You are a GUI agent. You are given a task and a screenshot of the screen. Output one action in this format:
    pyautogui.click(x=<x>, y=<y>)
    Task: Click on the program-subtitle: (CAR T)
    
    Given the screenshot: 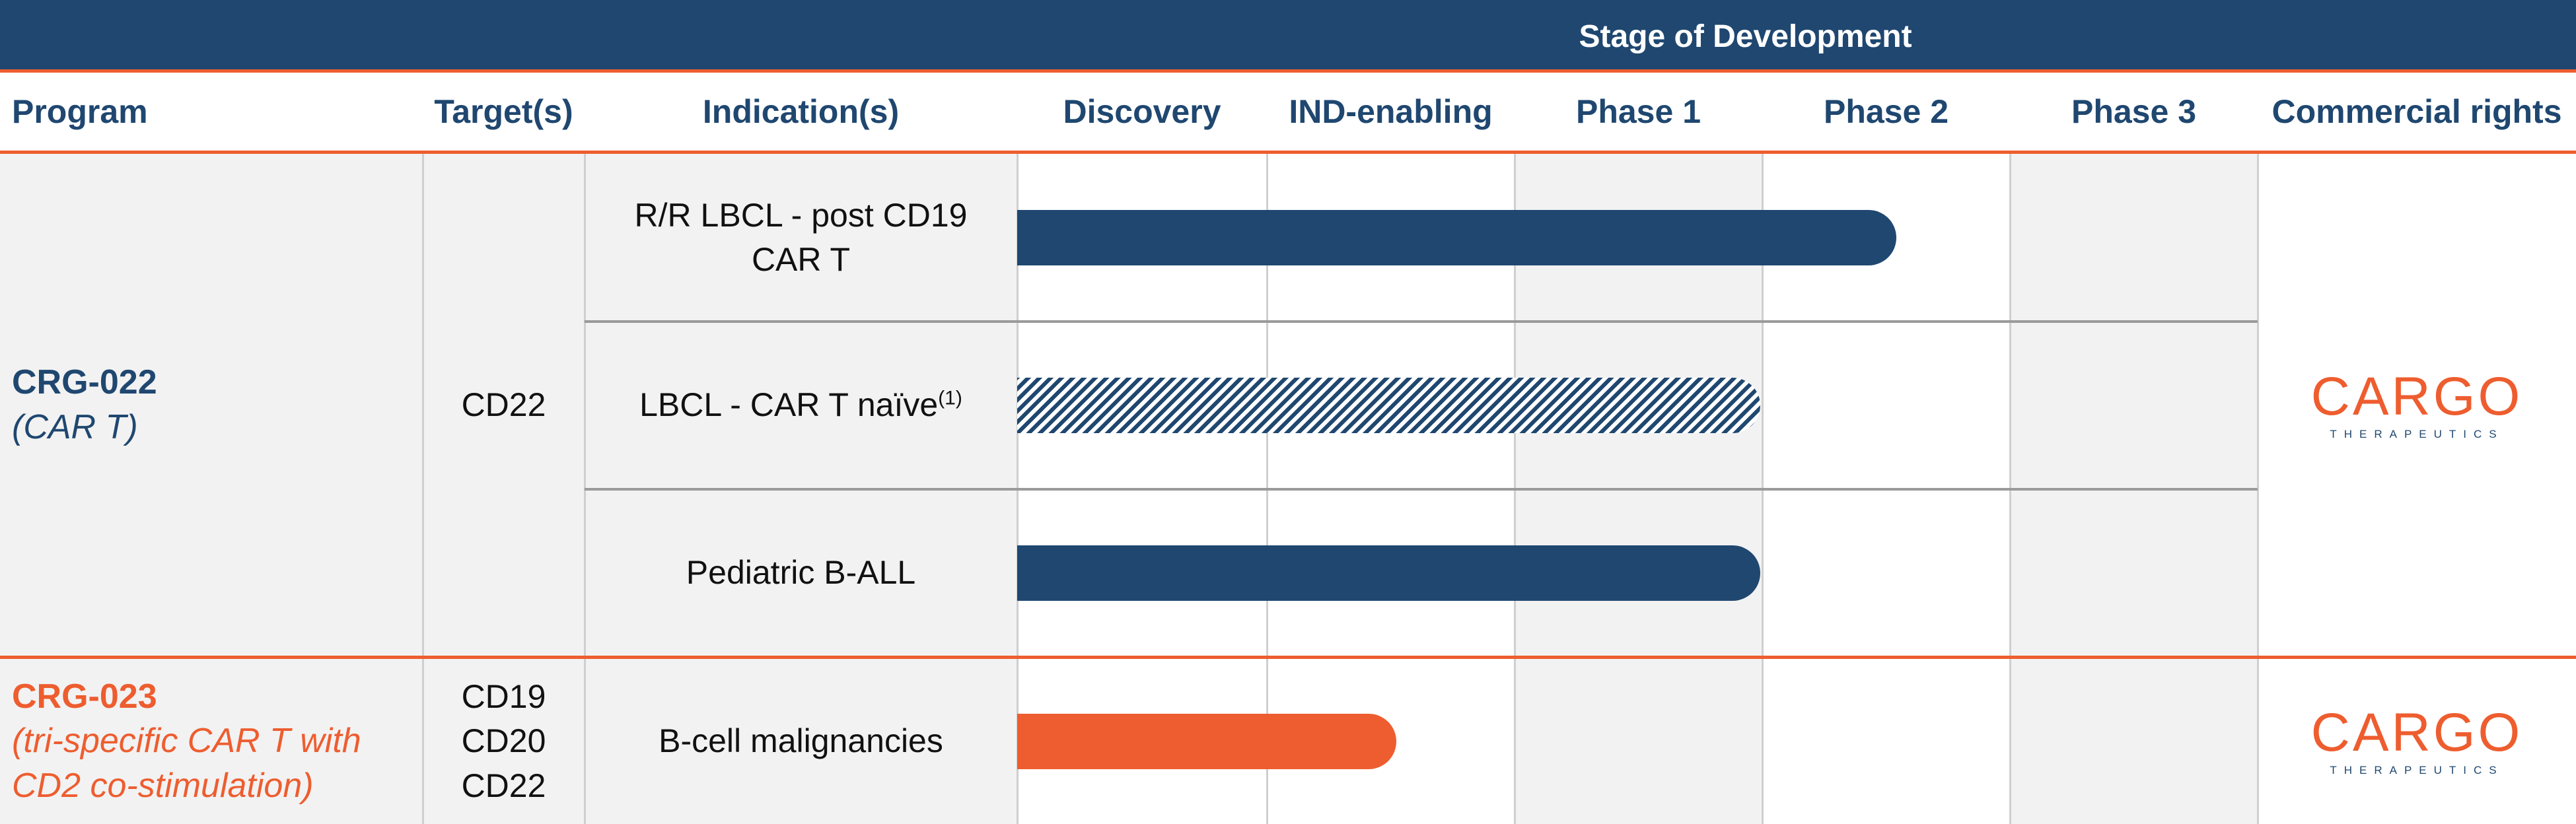 What is the action you would take?
    pyautogui.click(x=75, y=427)
    